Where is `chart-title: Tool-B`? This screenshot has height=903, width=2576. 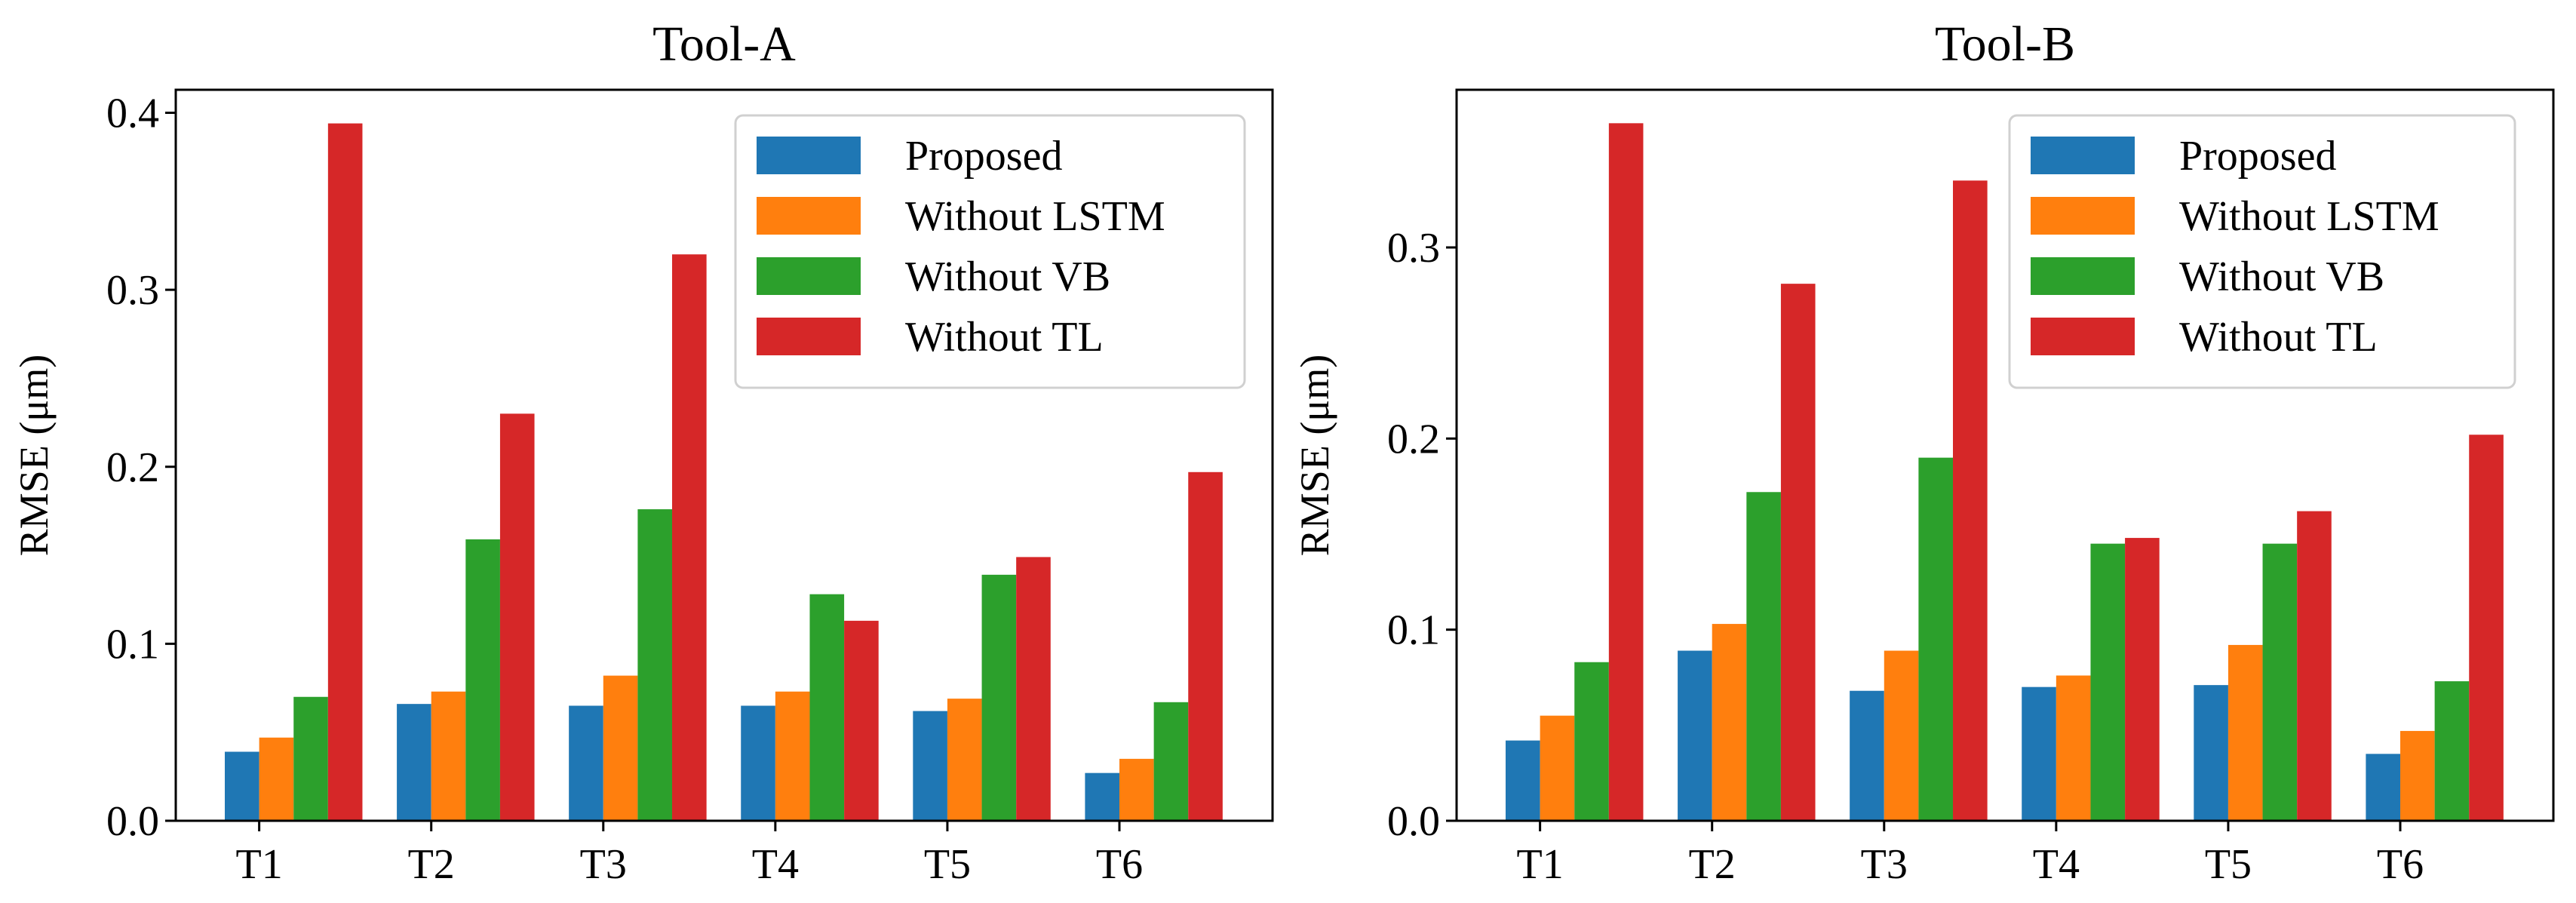
chart-title: Tool-B is located at coordinates (2005, 44).